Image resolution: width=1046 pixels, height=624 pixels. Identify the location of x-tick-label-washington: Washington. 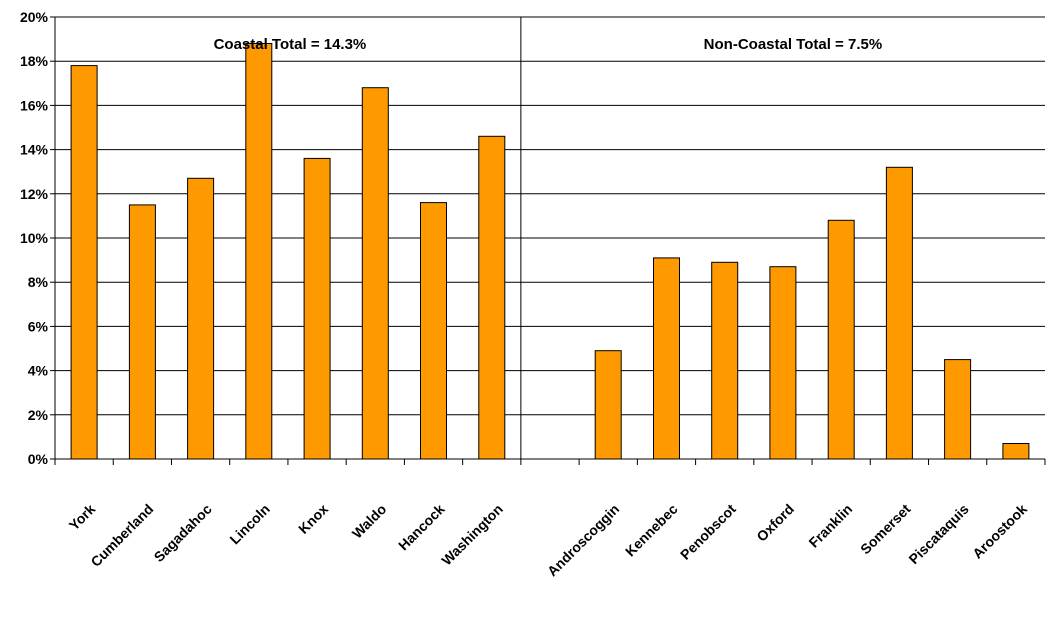
(472, 535).